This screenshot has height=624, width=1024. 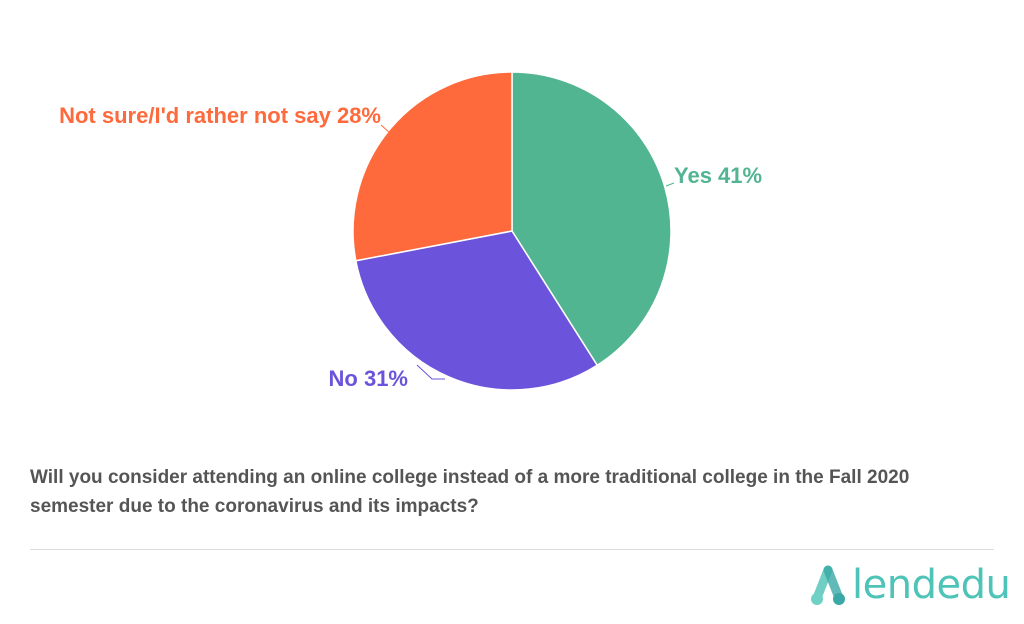 I want to click on lendedu-logo-icon, so click(x=828, y=585).